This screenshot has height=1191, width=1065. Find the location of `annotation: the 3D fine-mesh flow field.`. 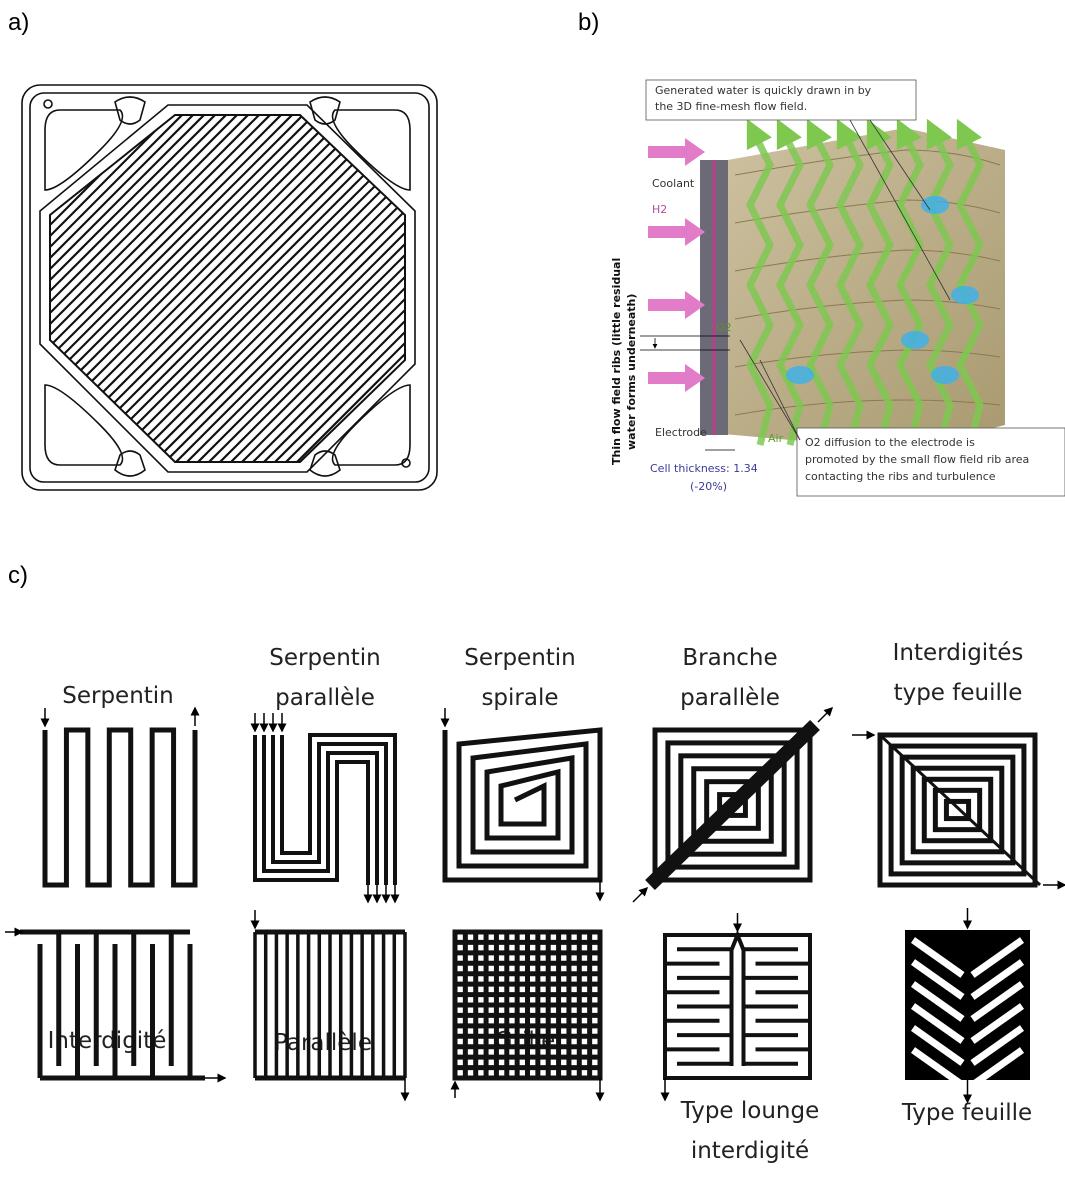

annotation: the 3D fine-mesh flow field. is located at coordinates (731, 106).